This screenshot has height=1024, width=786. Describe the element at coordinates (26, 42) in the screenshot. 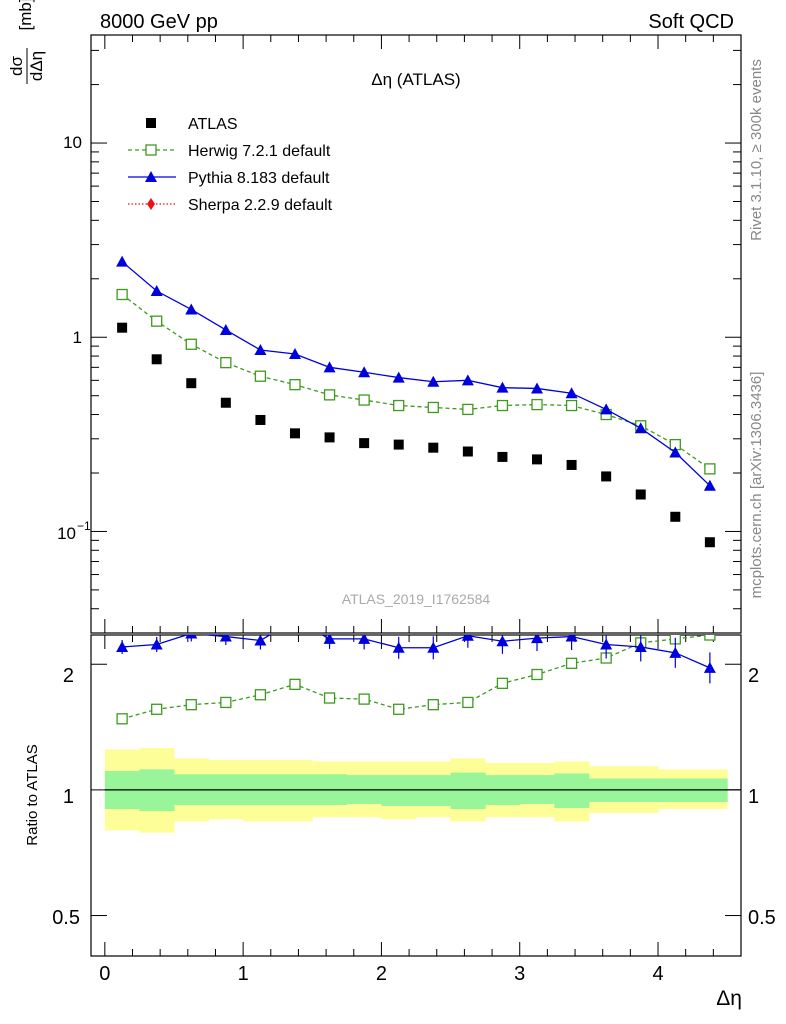

I see `main-y-axis-label: dσ dΔη [mb]` at that location.